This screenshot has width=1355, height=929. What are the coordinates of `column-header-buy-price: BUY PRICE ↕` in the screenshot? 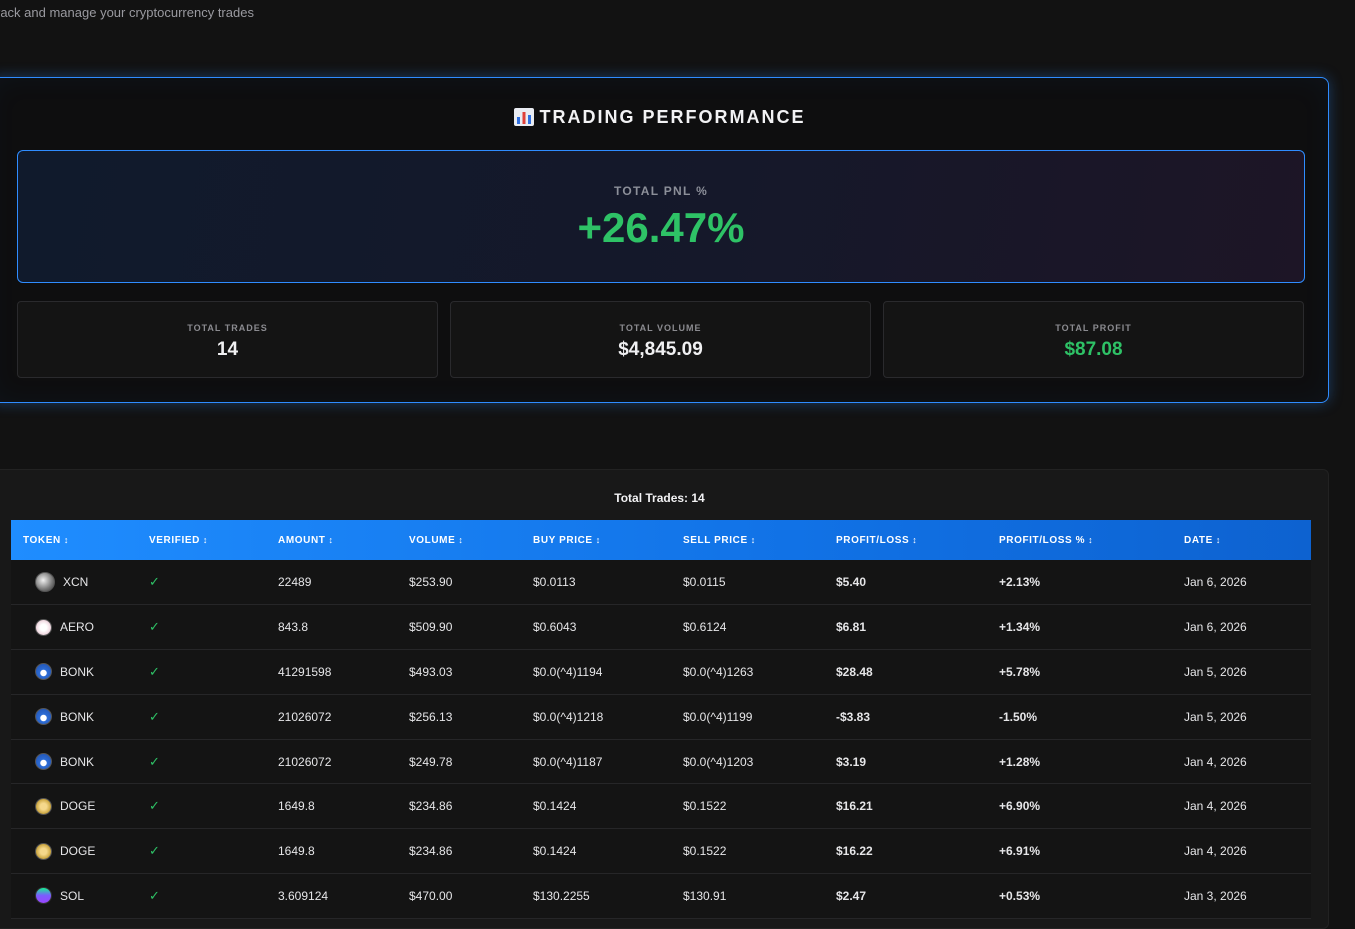 It's located at (567, 540).